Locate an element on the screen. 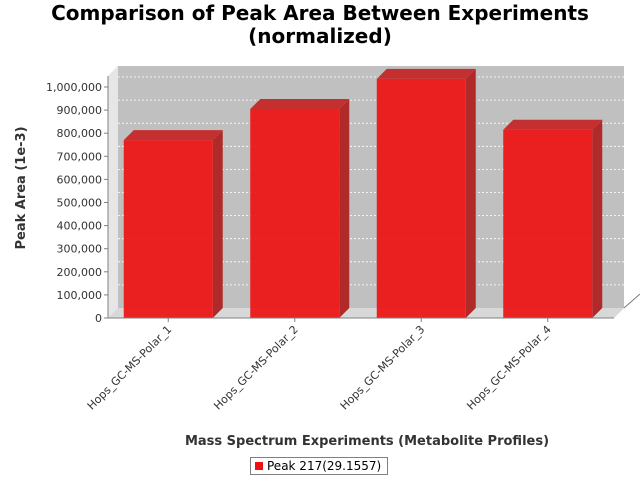 This screenshot has height=480, width=640. plot-floor is located at coordinates (366, 313).